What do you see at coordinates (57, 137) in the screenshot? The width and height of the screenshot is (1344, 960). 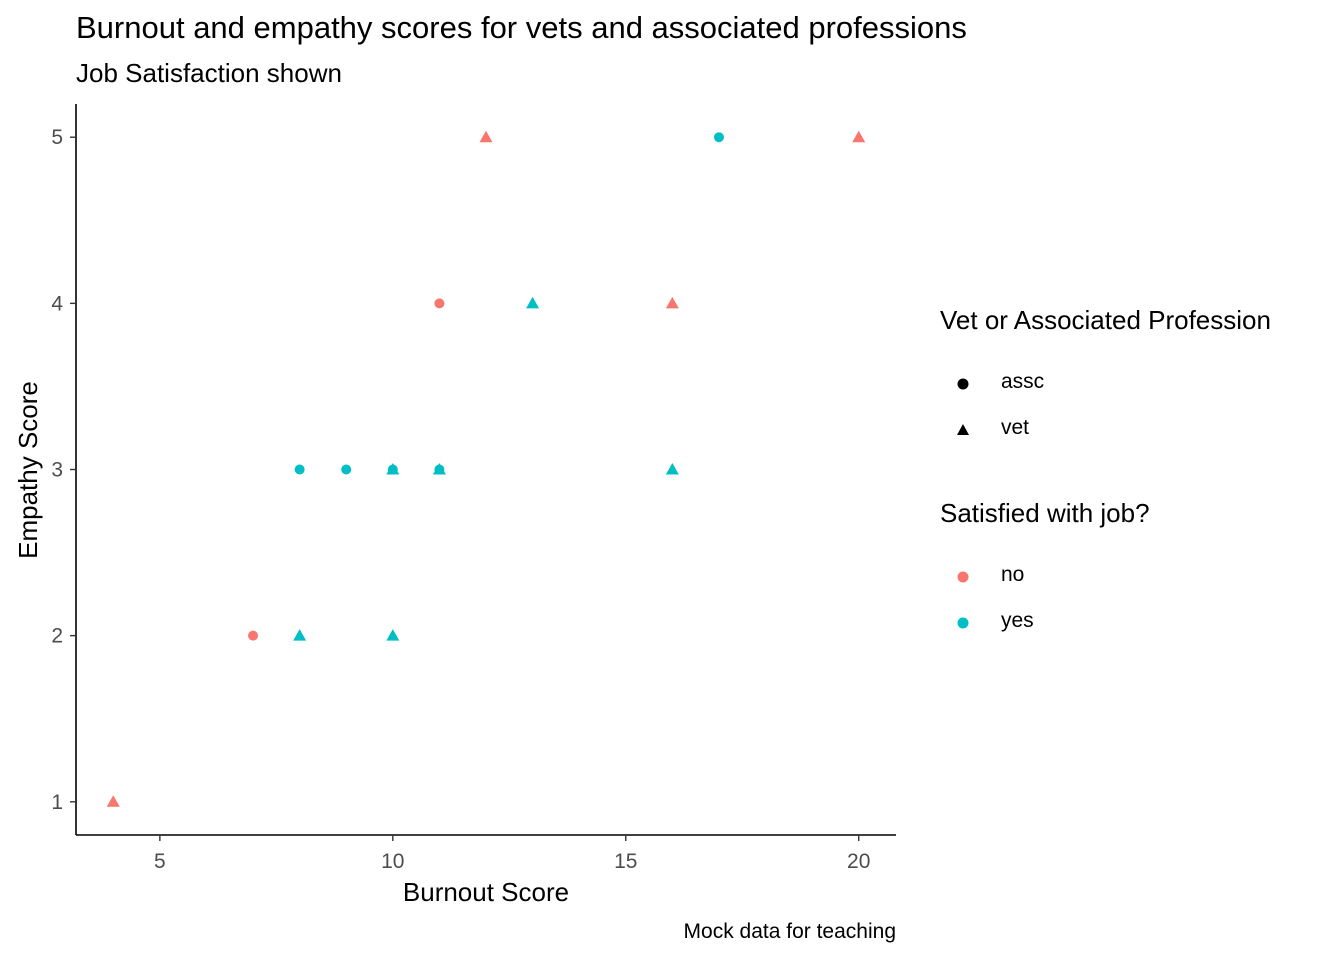 I see `y-tick-label: 5` at bounding box center [57, 137].